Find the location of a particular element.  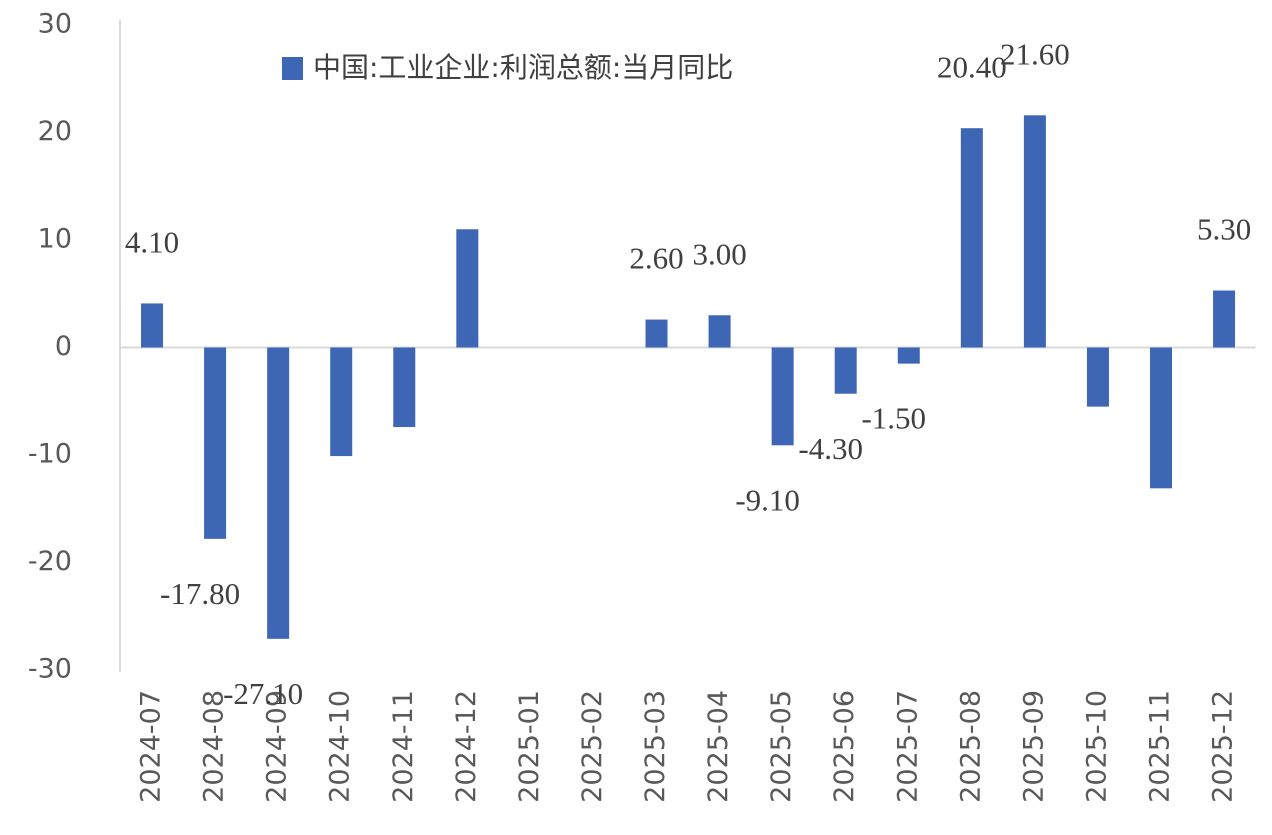

data-label: -27.10 is located at coordinates (263, 693).